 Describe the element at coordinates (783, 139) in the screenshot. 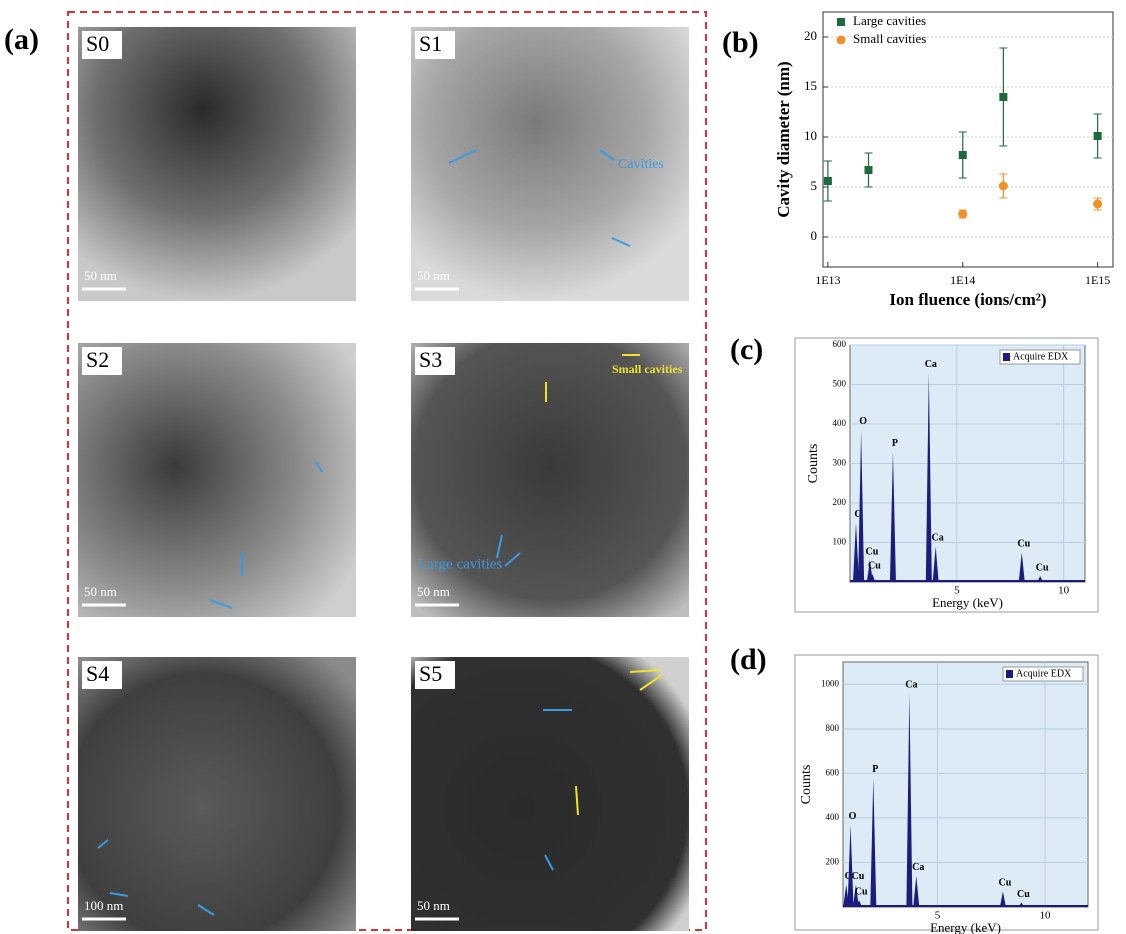

I see `y-axis-label: Cavity diameter (nm)` at that location.